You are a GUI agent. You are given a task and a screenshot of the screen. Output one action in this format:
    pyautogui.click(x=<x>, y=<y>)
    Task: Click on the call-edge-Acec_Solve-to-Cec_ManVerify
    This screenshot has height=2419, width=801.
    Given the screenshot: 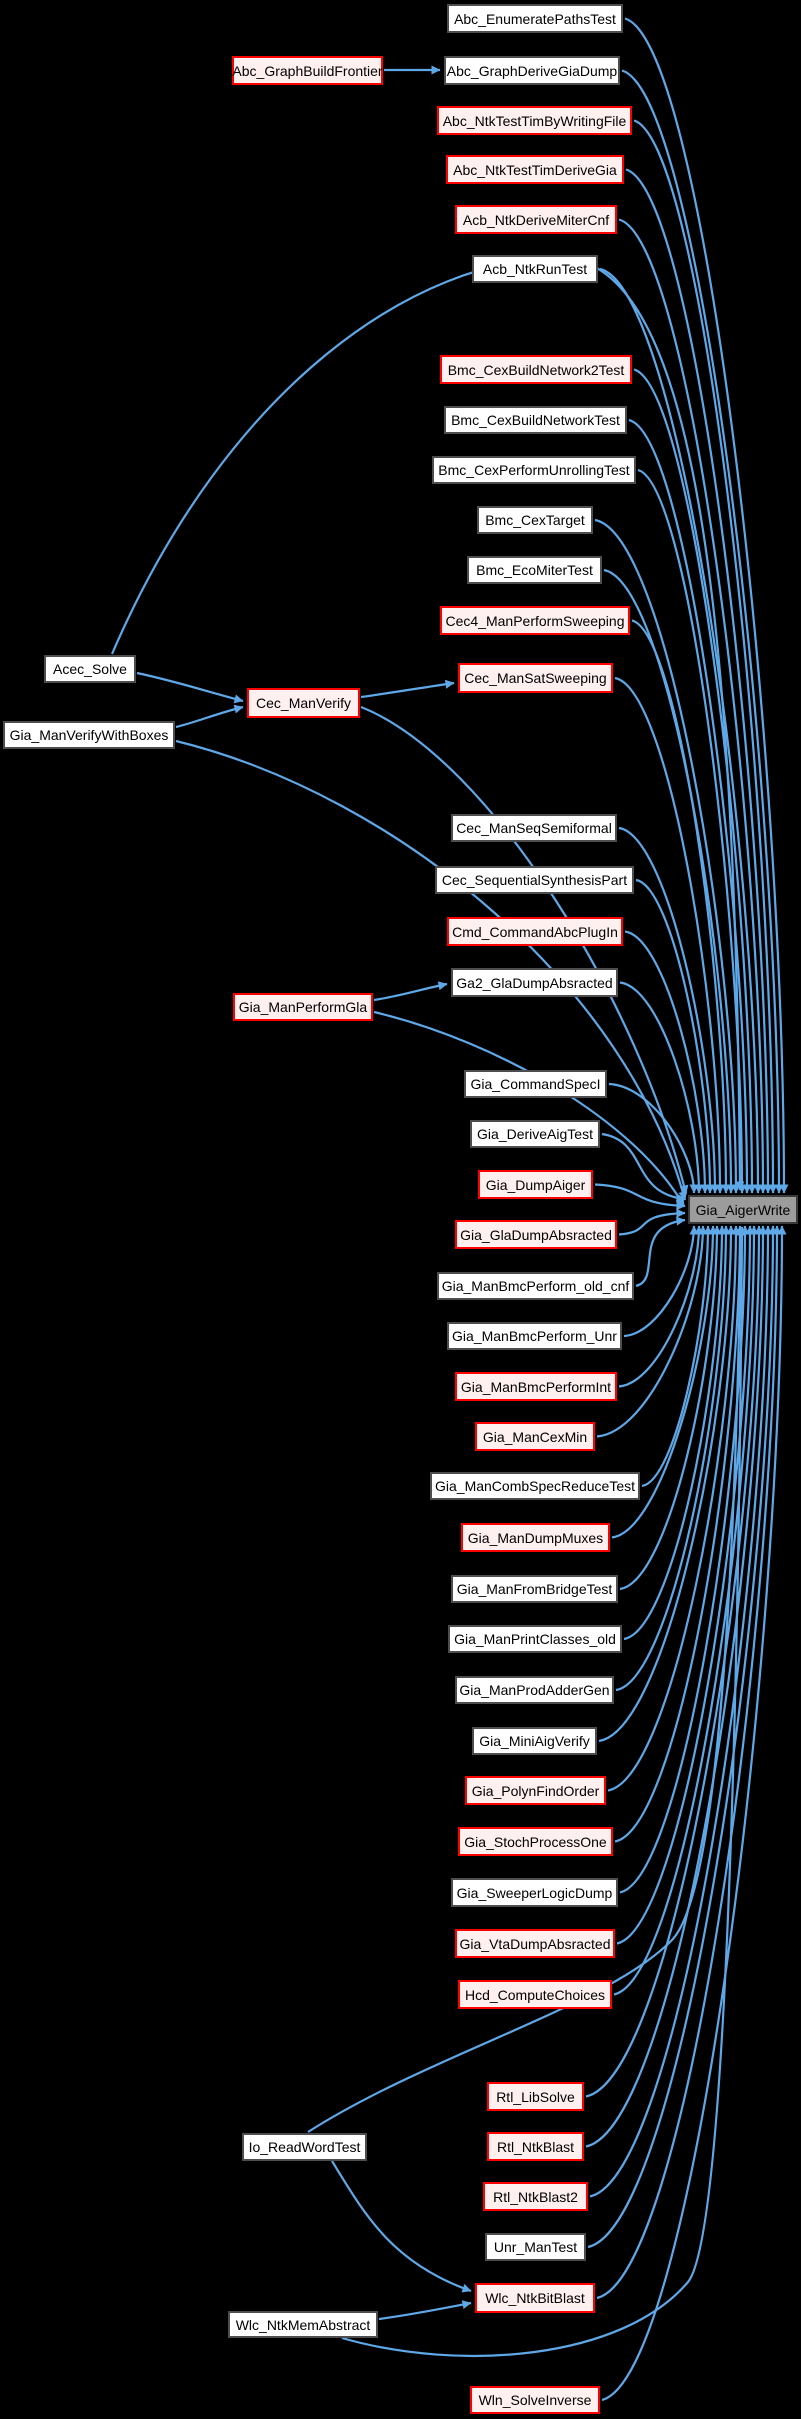 What is the action you would take?
    pyautogui.click(x=190, y=687)
    